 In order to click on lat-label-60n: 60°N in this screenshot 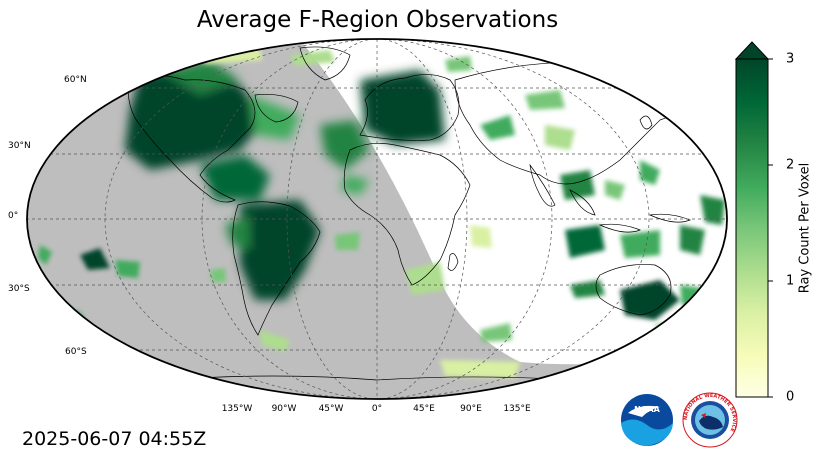, I will do `click(75, 80)`.